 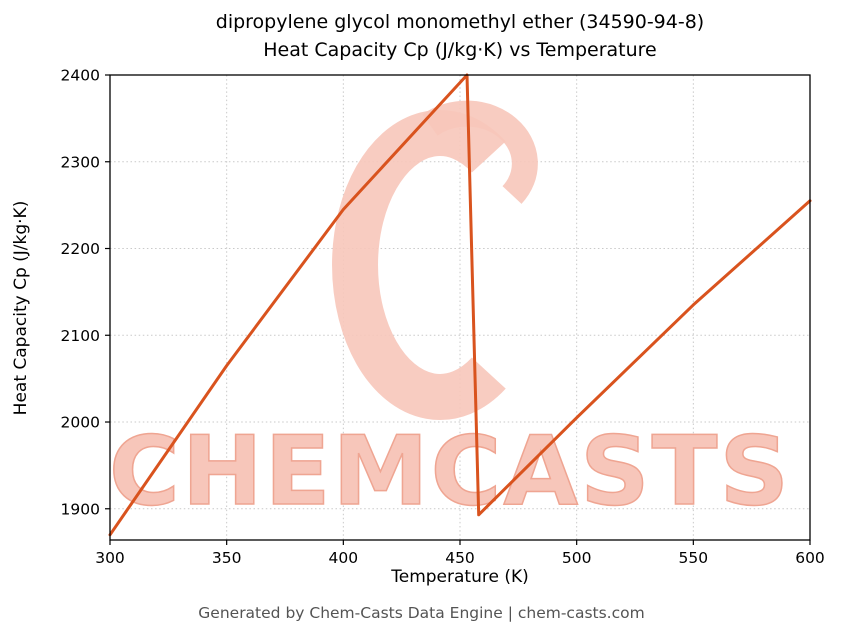 What do you see at coordinates (460, 577) in the screenshot?
I see `x-axis-label: Temperature (K)` at bounding box center [460, 577].